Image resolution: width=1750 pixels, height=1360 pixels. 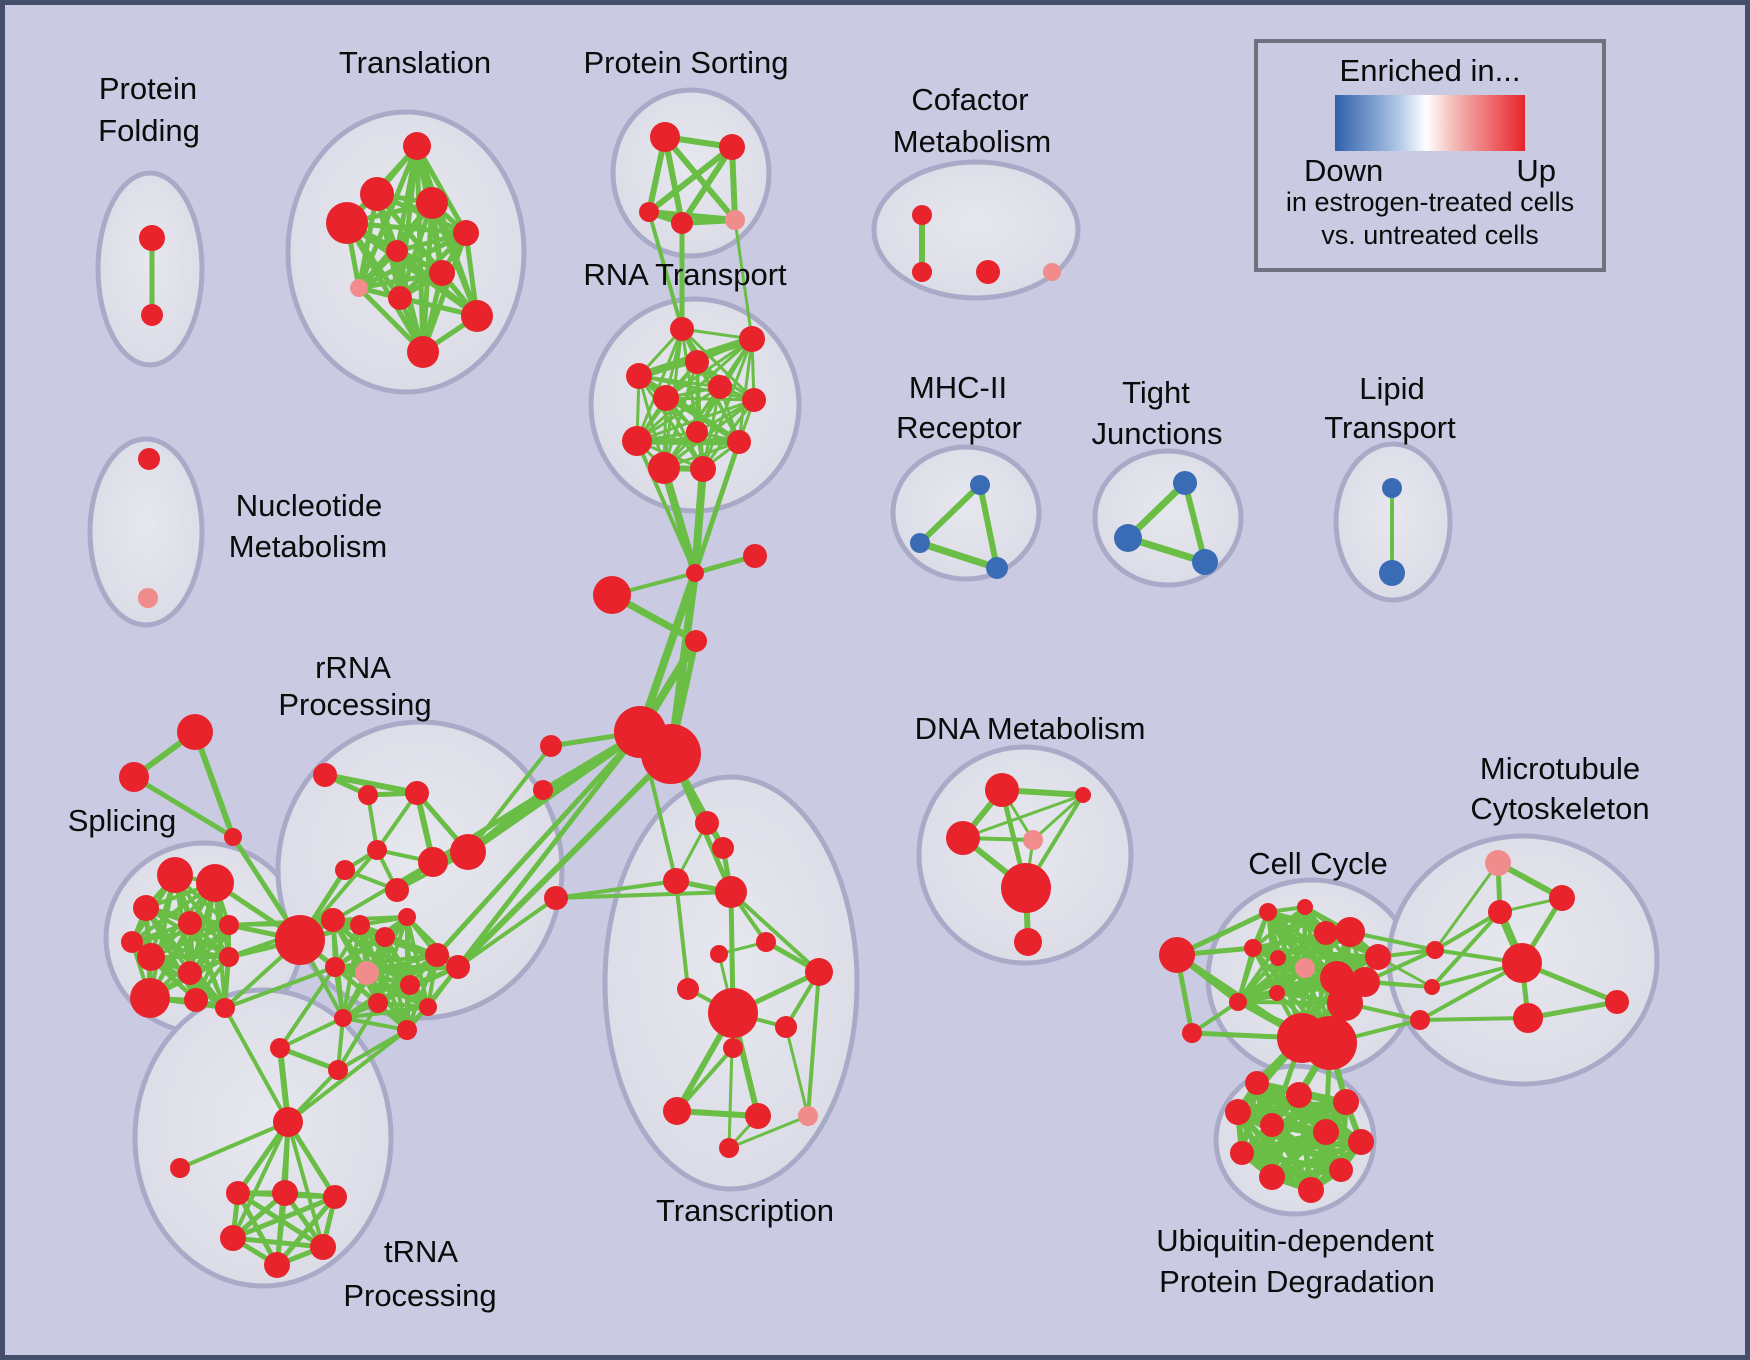 I want to click on node-rc8, so click(x=367, y=973).